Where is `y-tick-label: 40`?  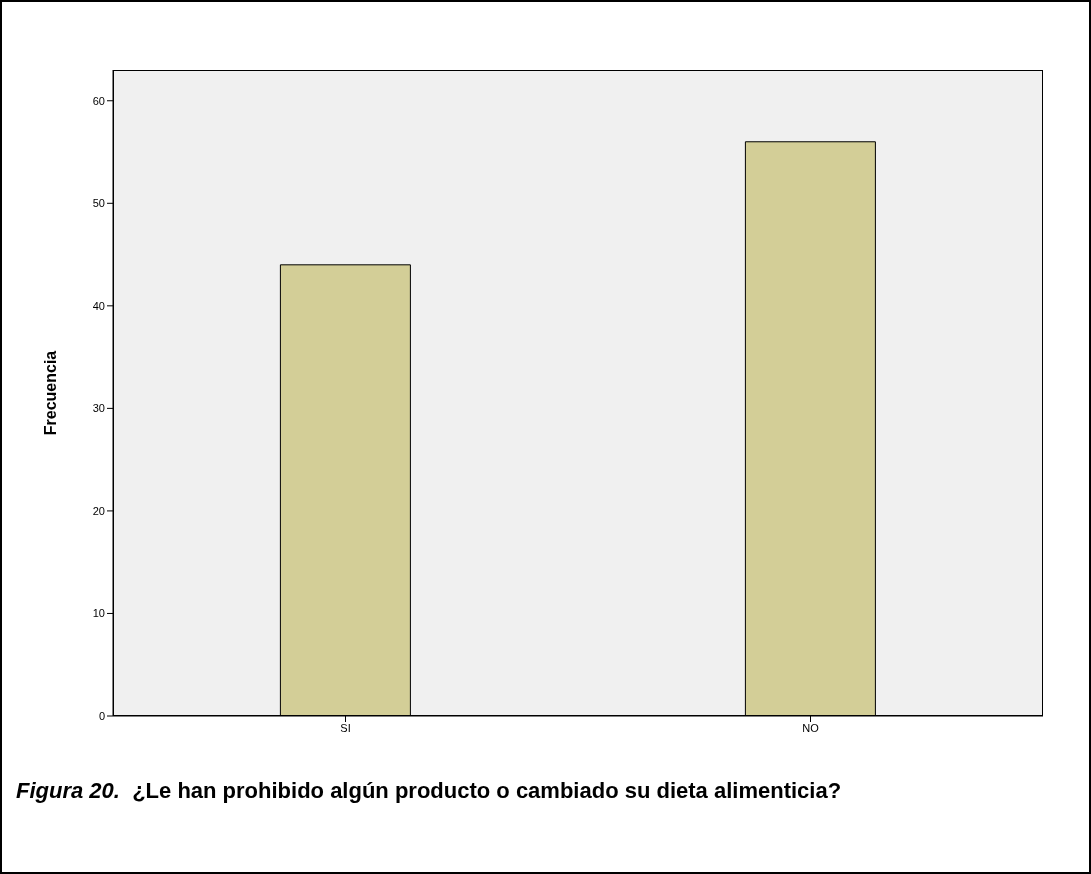
y-tick-label: 40 is located at coordinates (98, 305).